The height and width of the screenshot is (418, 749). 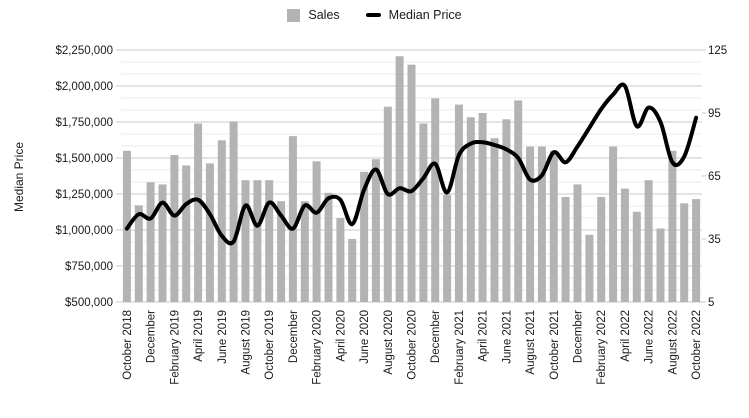 I want to click on right-axis-tick-label: 95, so click(x=714, y=114).